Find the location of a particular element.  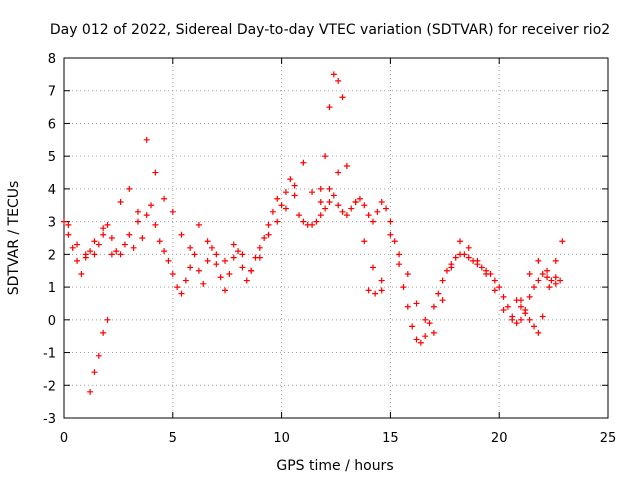

series-early-dip is located at coordinates (99, 355).